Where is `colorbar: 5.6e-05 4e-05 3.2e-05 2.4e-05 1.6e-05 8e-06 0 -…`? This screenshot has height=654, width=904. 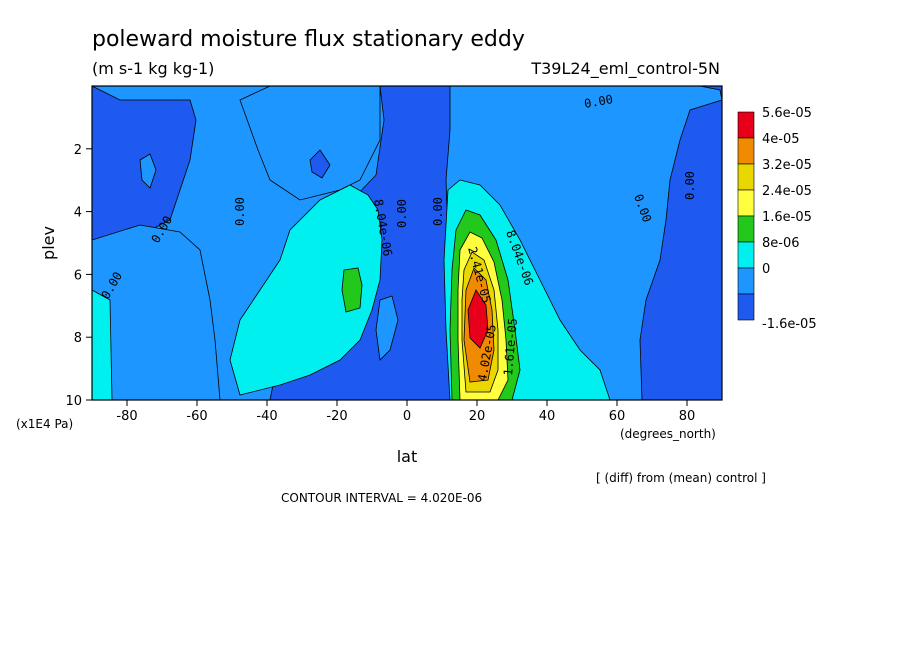 colorbar: 5.6e-05 4e-05 3.2e-05 2.4e-05 1.6e-05 8e-06 0 -… is located at coordinates (777, 219).